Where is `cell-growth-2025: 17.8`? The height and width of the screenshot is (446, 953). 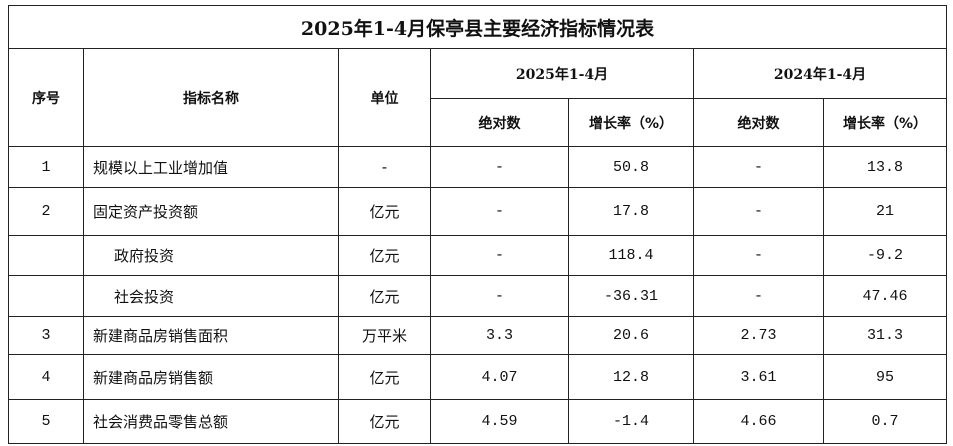
cell-growth-2025: 17.8 is located at coordinates (631, 211).